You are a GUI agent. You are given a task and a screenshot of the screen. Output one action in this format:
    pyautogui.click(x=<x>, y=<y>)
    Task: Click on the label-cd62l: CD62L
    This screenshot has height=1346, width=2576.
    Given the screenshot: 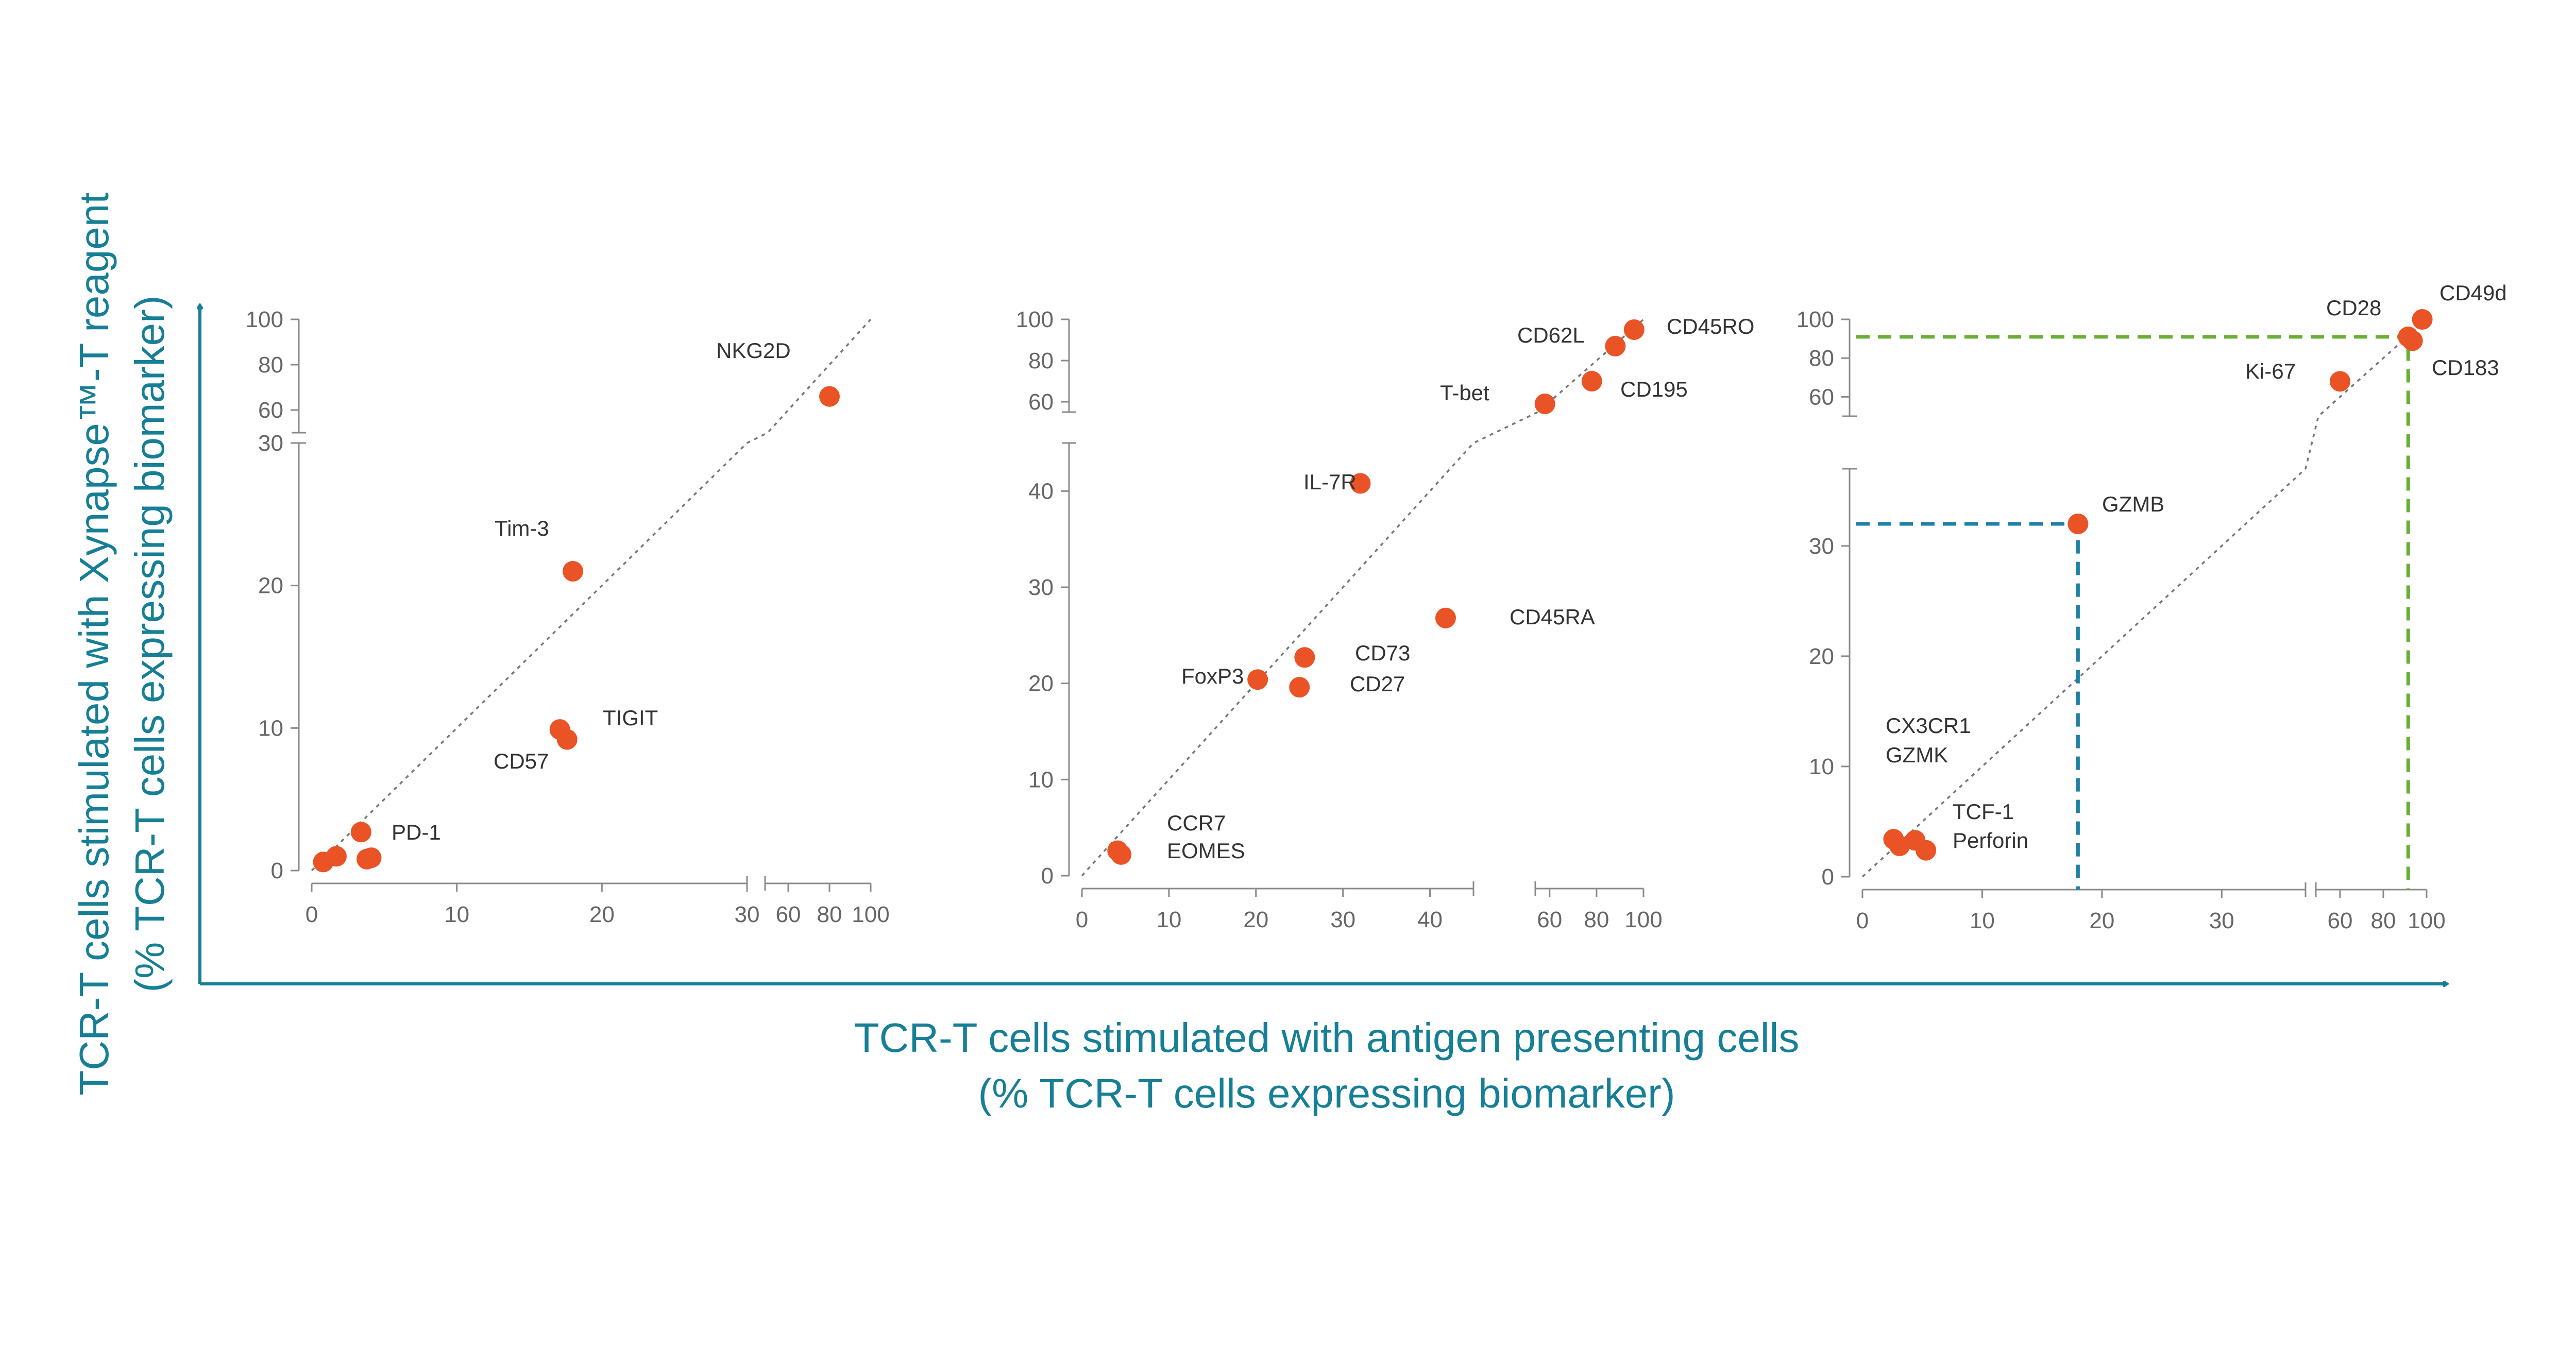 What is the action you would take?
    pyautogui.click(x=1551, y=335)
    